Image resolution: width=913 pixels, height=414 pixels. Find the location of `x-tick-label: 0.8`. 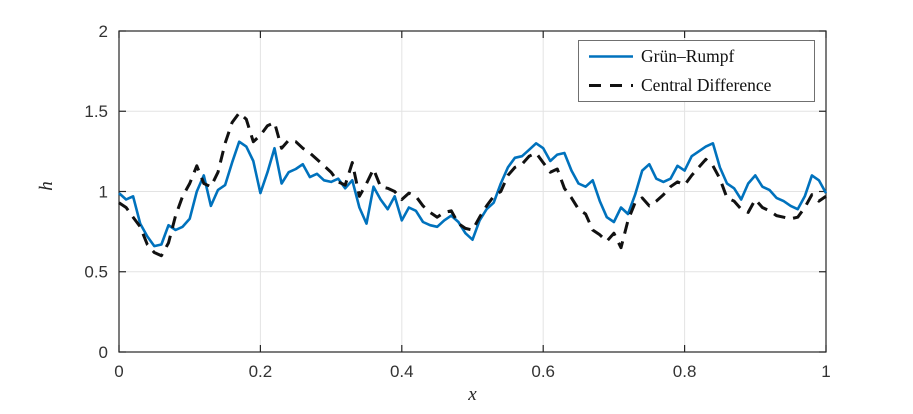

x-tick-label: 0.8 is located at coordinates (685, 371).